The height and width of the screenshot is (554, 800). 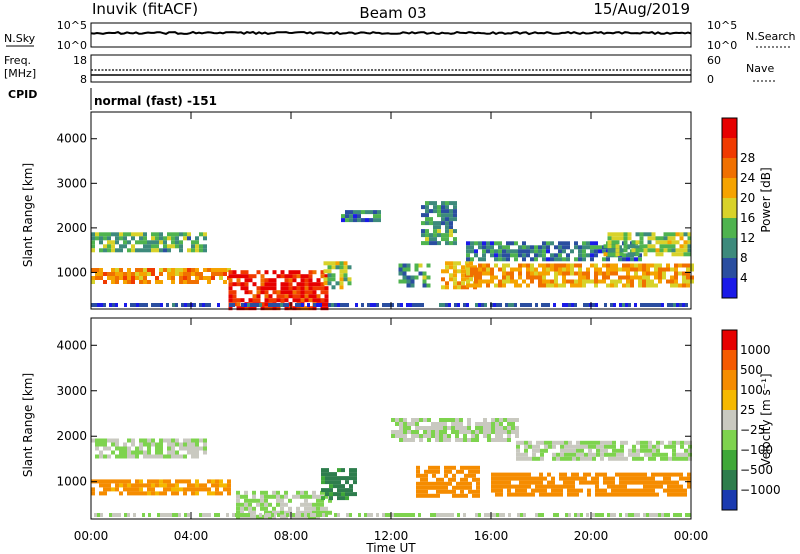 What do you see at coordinates (755, 350) in the screenshot?
I see `colorbar-tick-label: 1000` at bounding box center [755, 350].